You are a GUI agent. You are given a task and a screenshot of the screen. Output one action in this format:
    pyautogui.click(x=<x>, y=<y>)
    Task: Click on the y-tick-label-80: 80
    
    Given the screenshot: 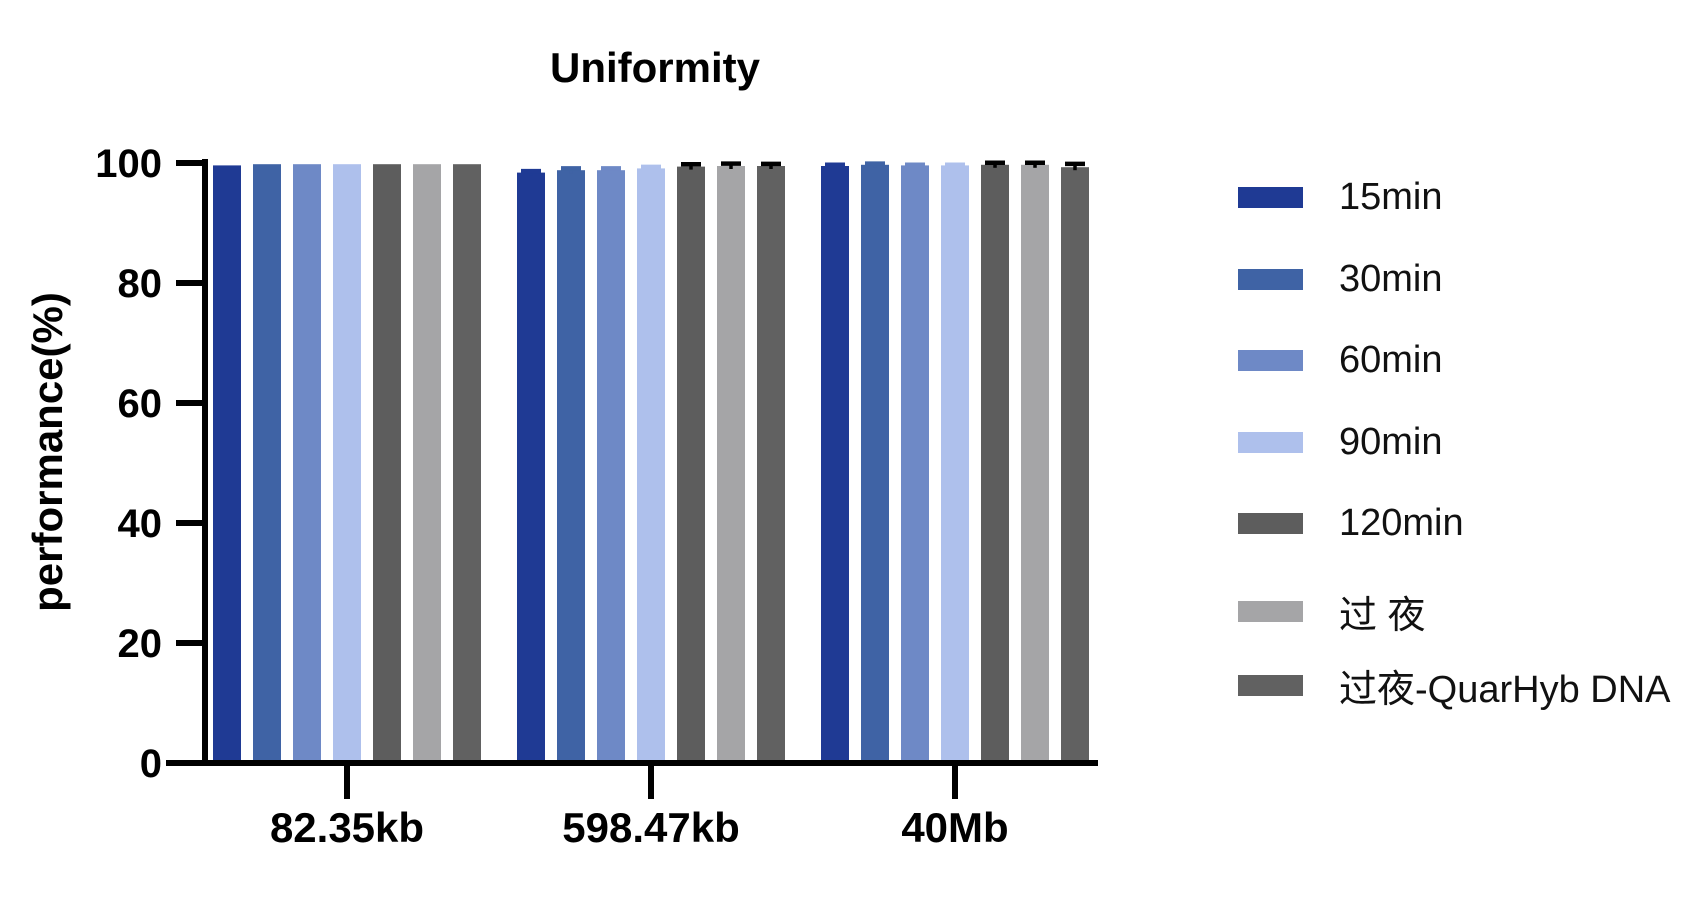 What is the action you would take?
    pyautogui.click(x=140, y=284)
    